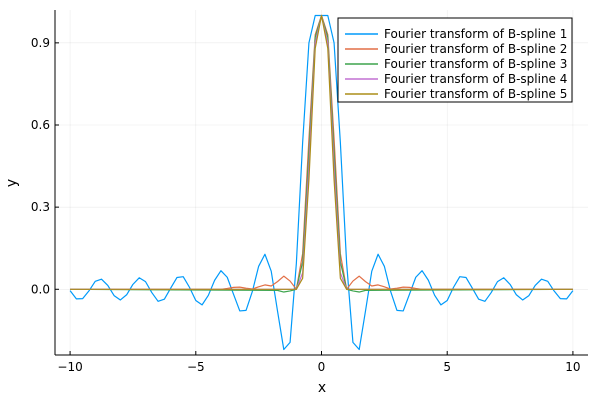 Image resolution: width=600 pixels, height=400 pixels. I want to click on legend-label-3: Fourier transform of B-spline 3, so click(475, 64).